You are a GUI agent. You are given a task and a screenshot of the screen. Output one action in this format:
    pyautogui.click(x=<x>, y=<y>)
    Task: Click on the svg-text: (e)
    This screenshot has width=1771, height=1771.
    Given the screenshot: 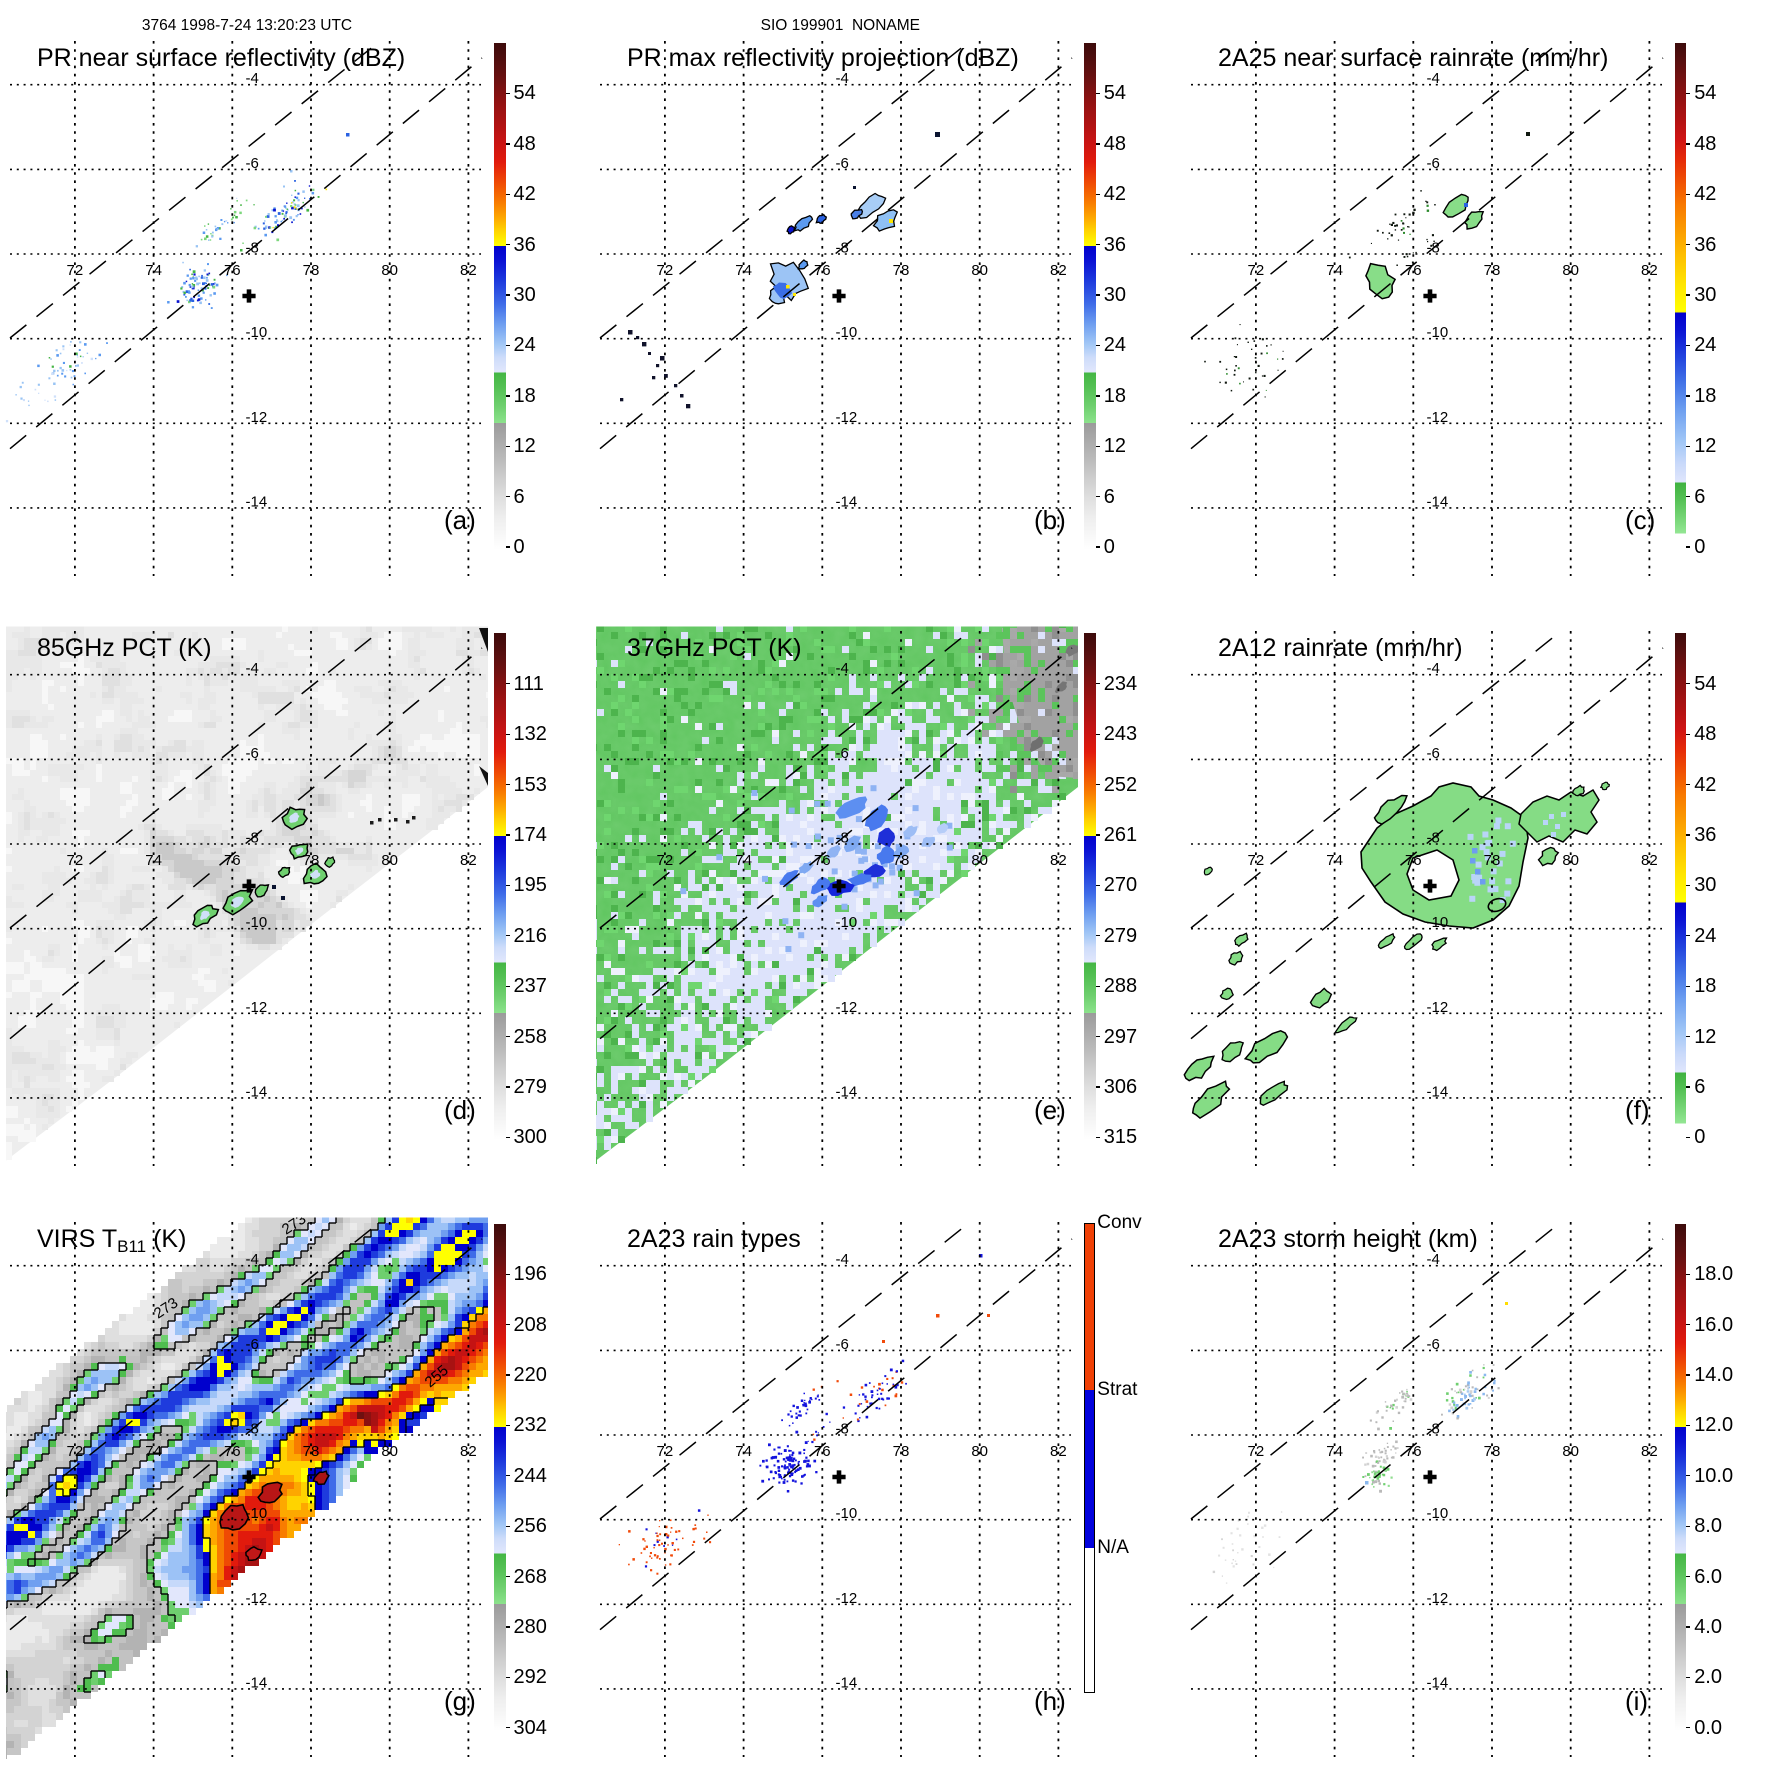 What is the action you would take?
    pyautogui.click(x=1050, y=1110)
    